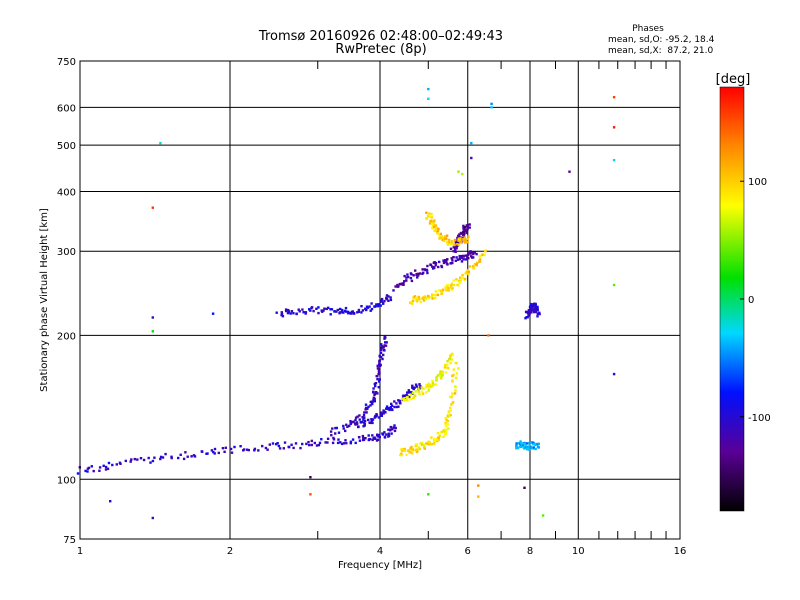 The image size is (800, 600). Describe the element at coordinates (755, 300) in the screenshot. I see `colorbar-ticks: 100 0 -100` at that location.